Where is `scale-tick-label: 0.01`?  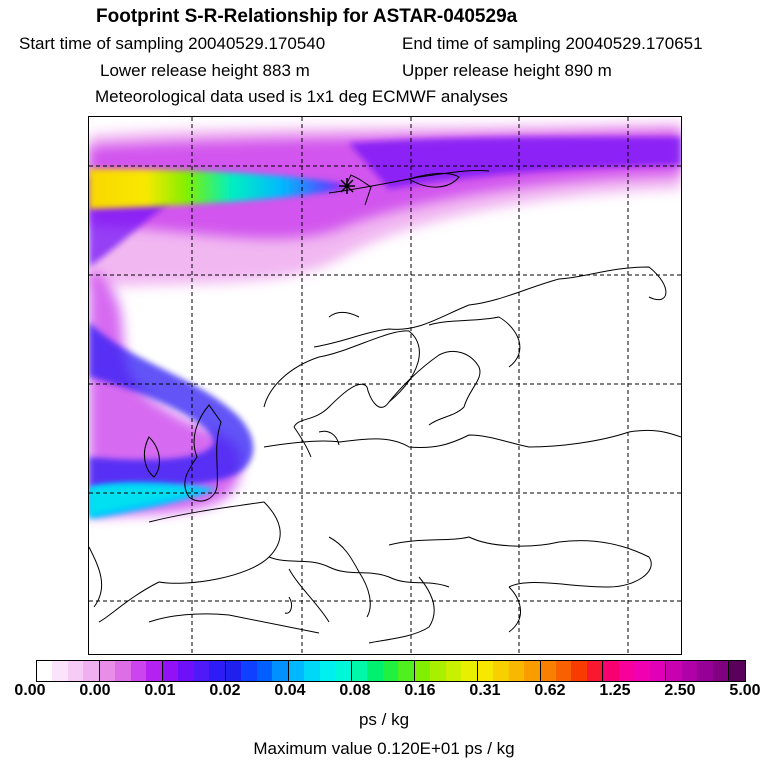
scale-tick-label: 0.01 is located at coordinates (160, 690).